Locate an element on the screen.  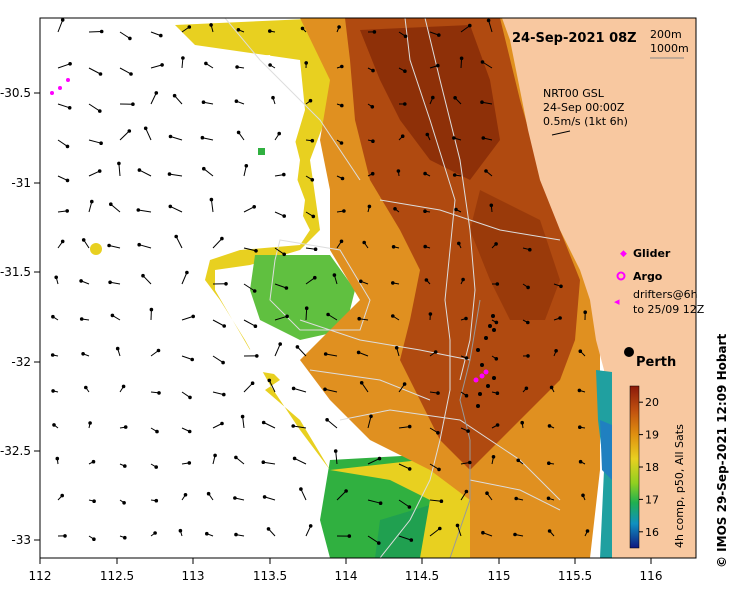
isobath-label-200: 200m is located at coordinates (666, 34).